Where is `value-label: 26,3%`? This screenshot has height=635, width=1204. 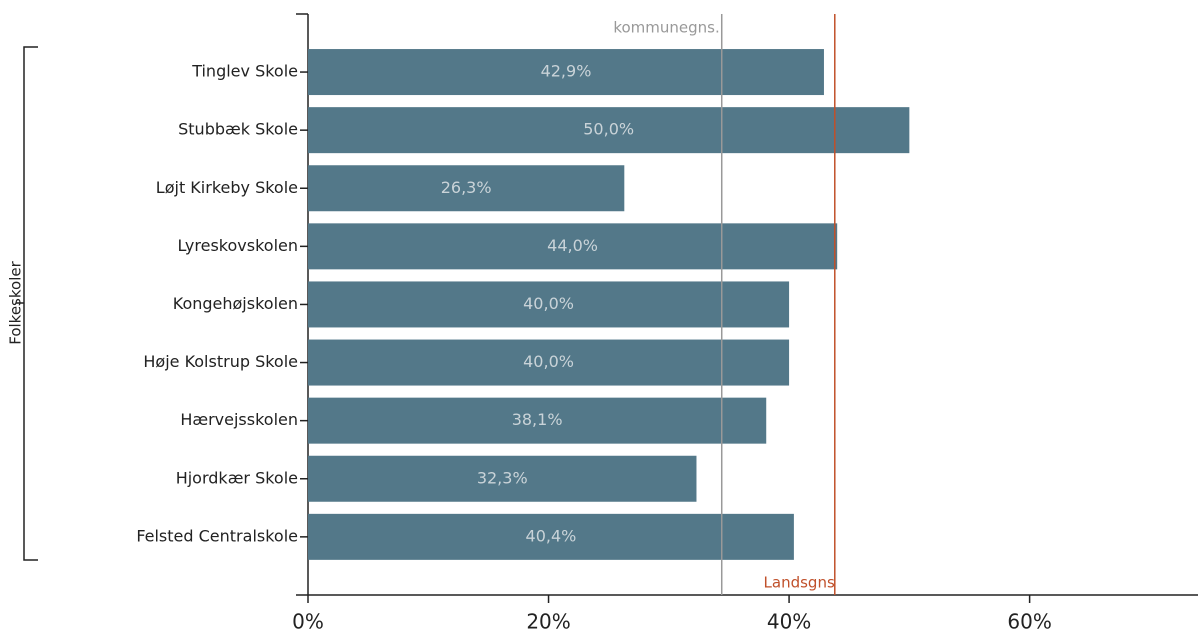 value-label: 26,3% is located at coordinates (466, 187).